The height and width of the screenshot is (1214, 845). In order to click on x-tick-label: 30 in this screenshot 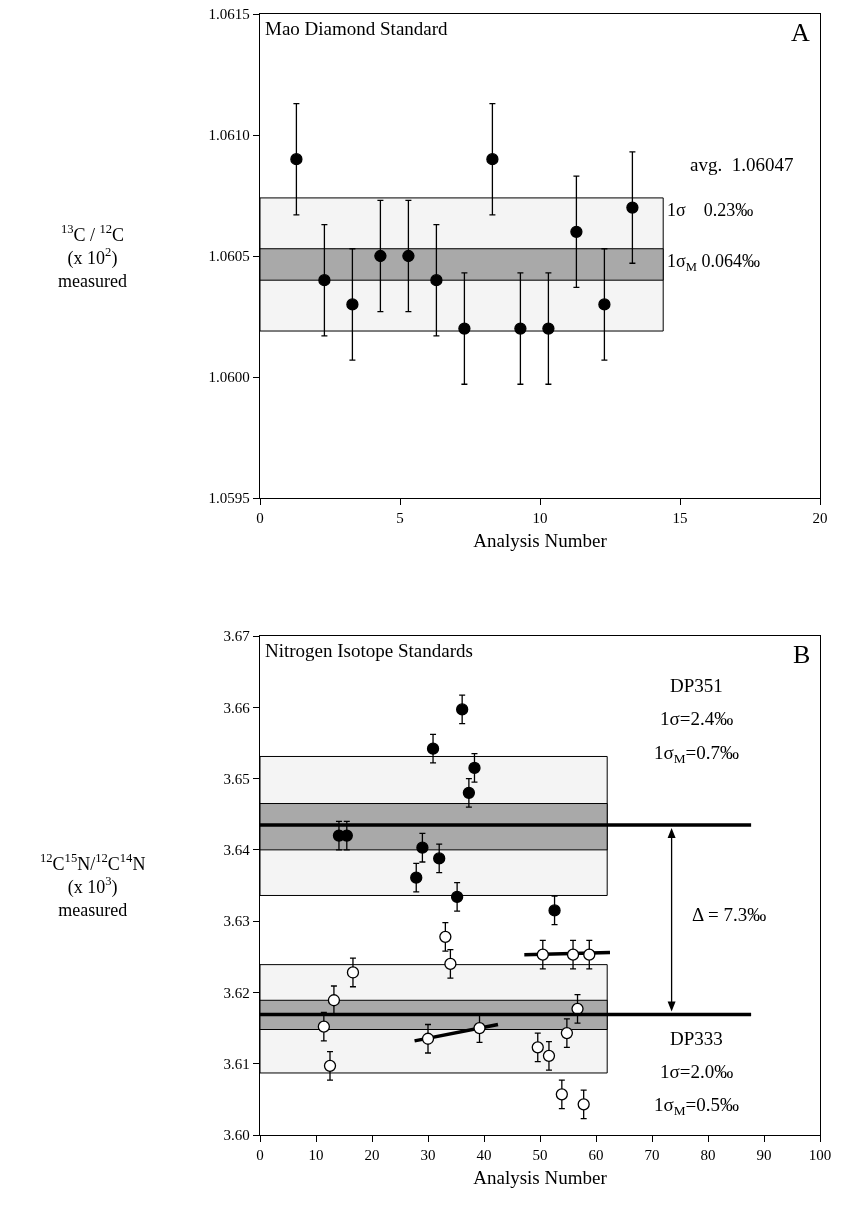, I will do `click(428, 1155)`.